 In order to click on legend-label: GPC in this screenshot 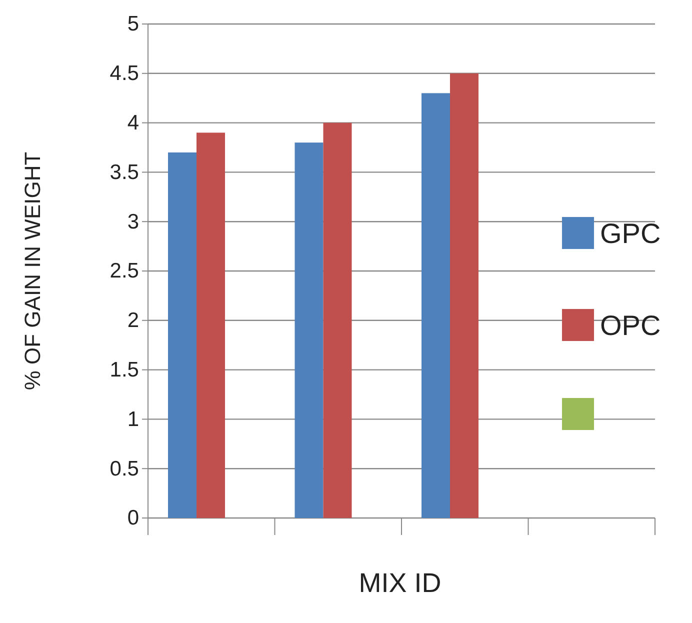, I will do `click(630, 233)`.